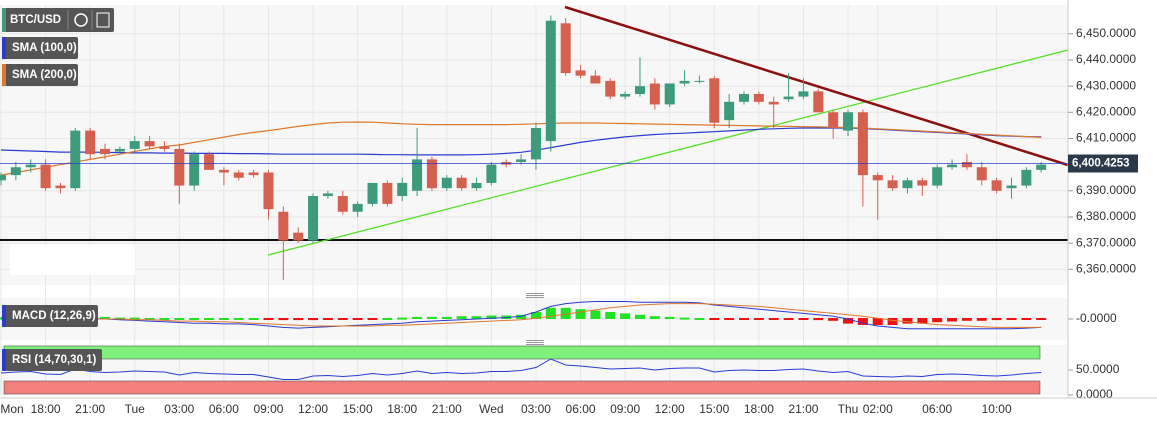 The image size is (1157, 436). I want to click on x-tick-label: 06:00, so click(581, 409).